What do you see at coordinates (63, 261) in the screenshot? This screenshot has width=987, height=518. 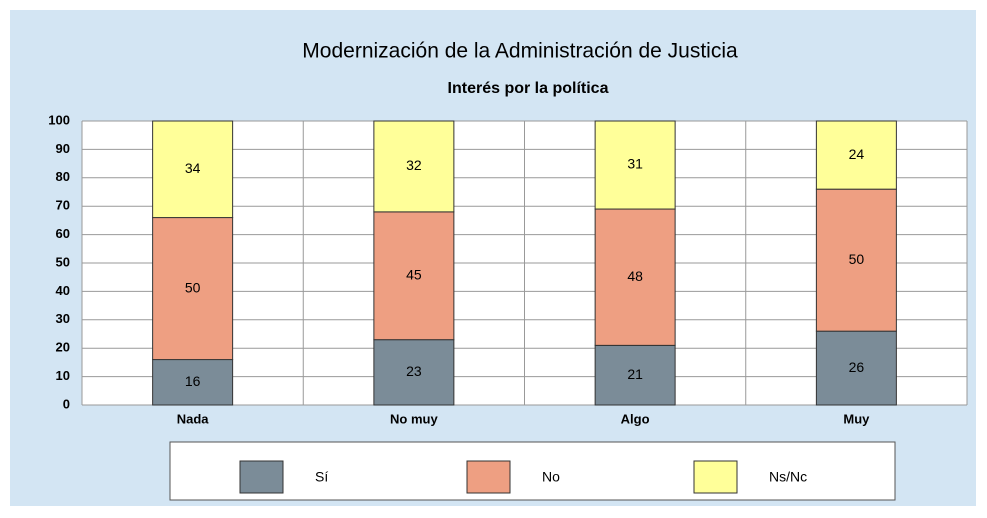 I see `y-tick-label: 50` at bounding box center [63, 261].